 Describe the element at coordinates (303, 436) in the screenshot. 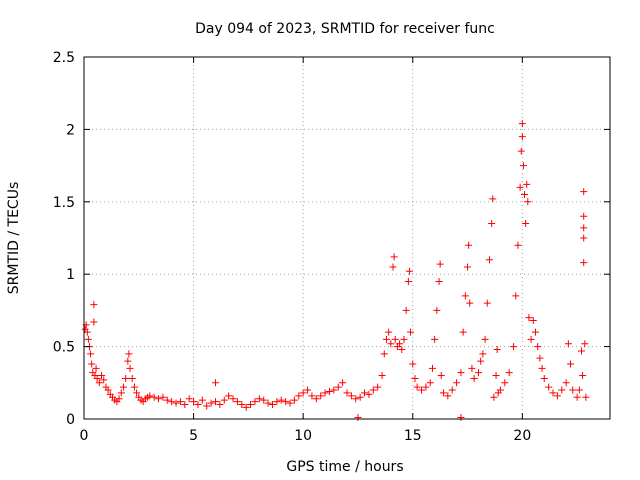

I see `x-tick-label: 10` at that location.